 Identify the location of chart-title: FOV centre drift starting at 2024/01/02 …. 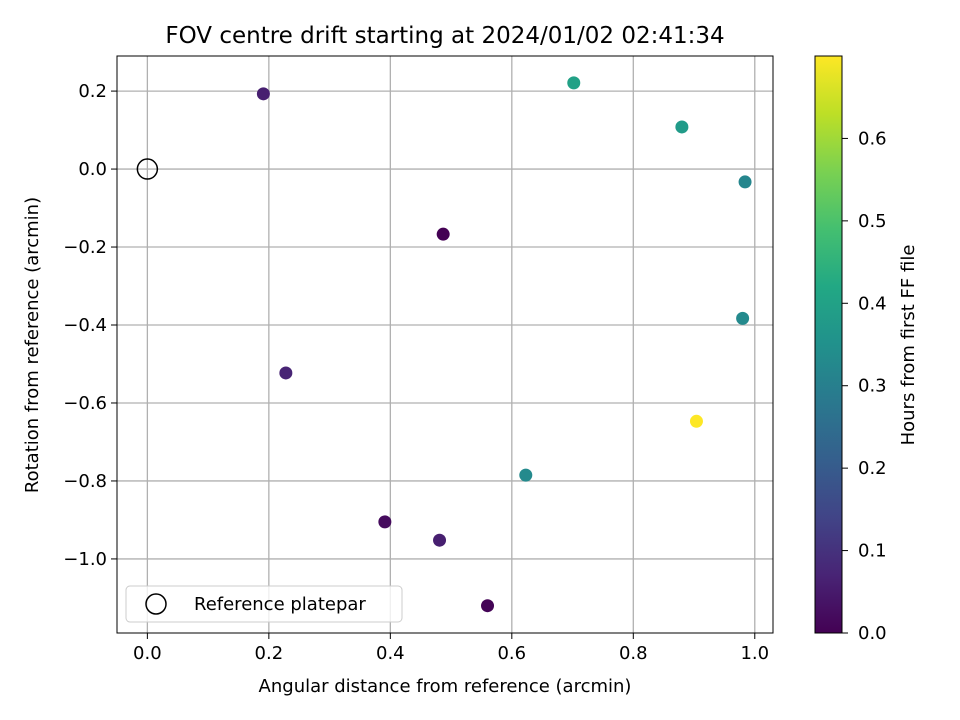
(444, 36).